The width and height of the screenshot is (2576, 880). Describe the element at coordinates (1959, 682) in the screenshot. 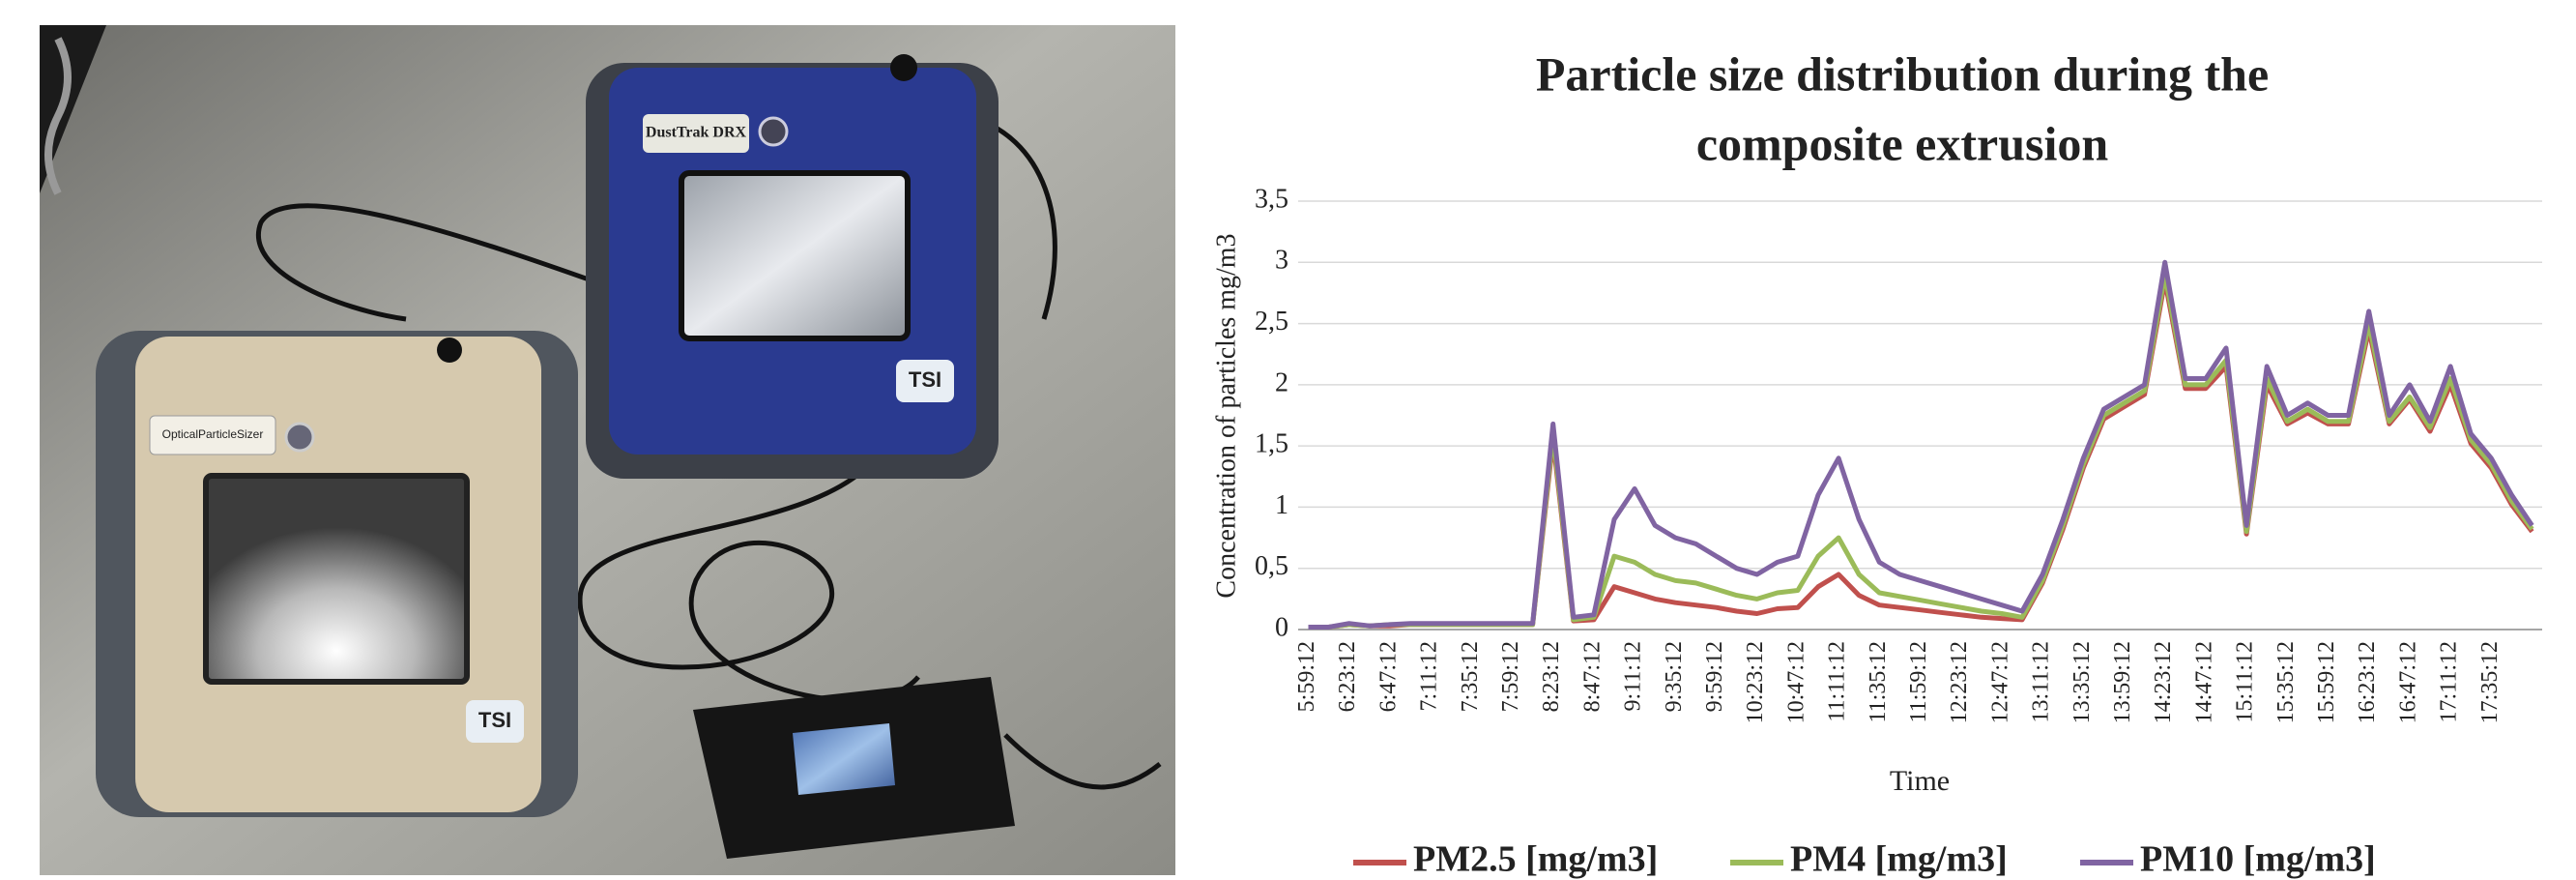

I see `x-tick-label: 12:23:12` at that location.